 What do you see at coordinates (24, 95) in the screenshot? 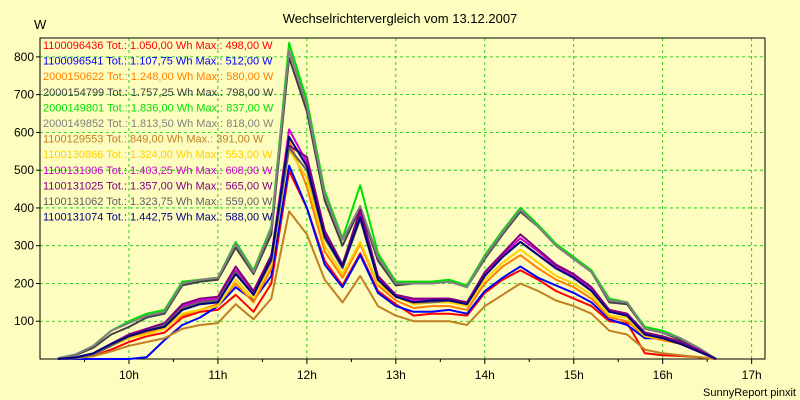
I see `y-tick-label: 700` at bounding box center [24, 95].